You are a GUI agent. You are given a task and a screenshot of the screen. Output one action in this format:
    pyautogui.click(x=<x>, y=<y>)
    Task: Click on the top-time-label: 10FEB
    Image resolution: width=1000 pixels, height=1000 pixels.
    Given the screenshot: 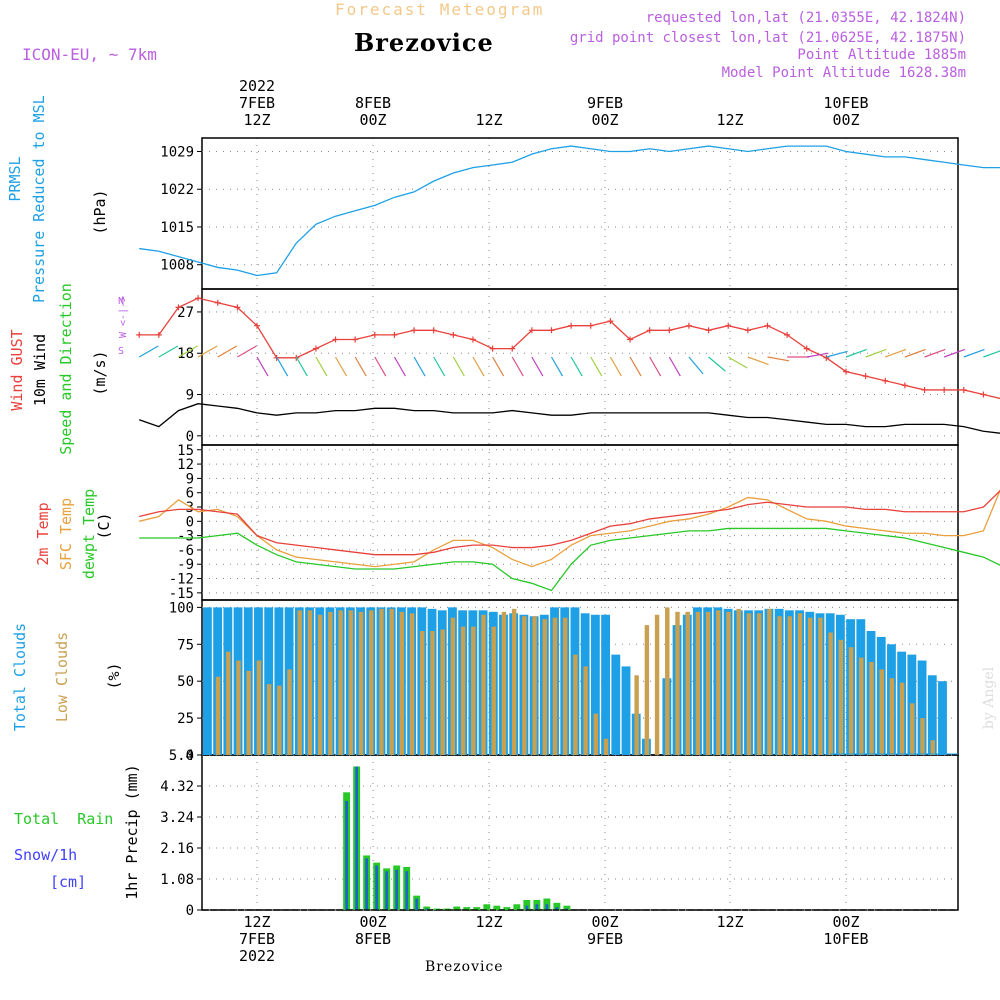 What is the action you would take?
    pyautogui.click(x=846, y=103)
    